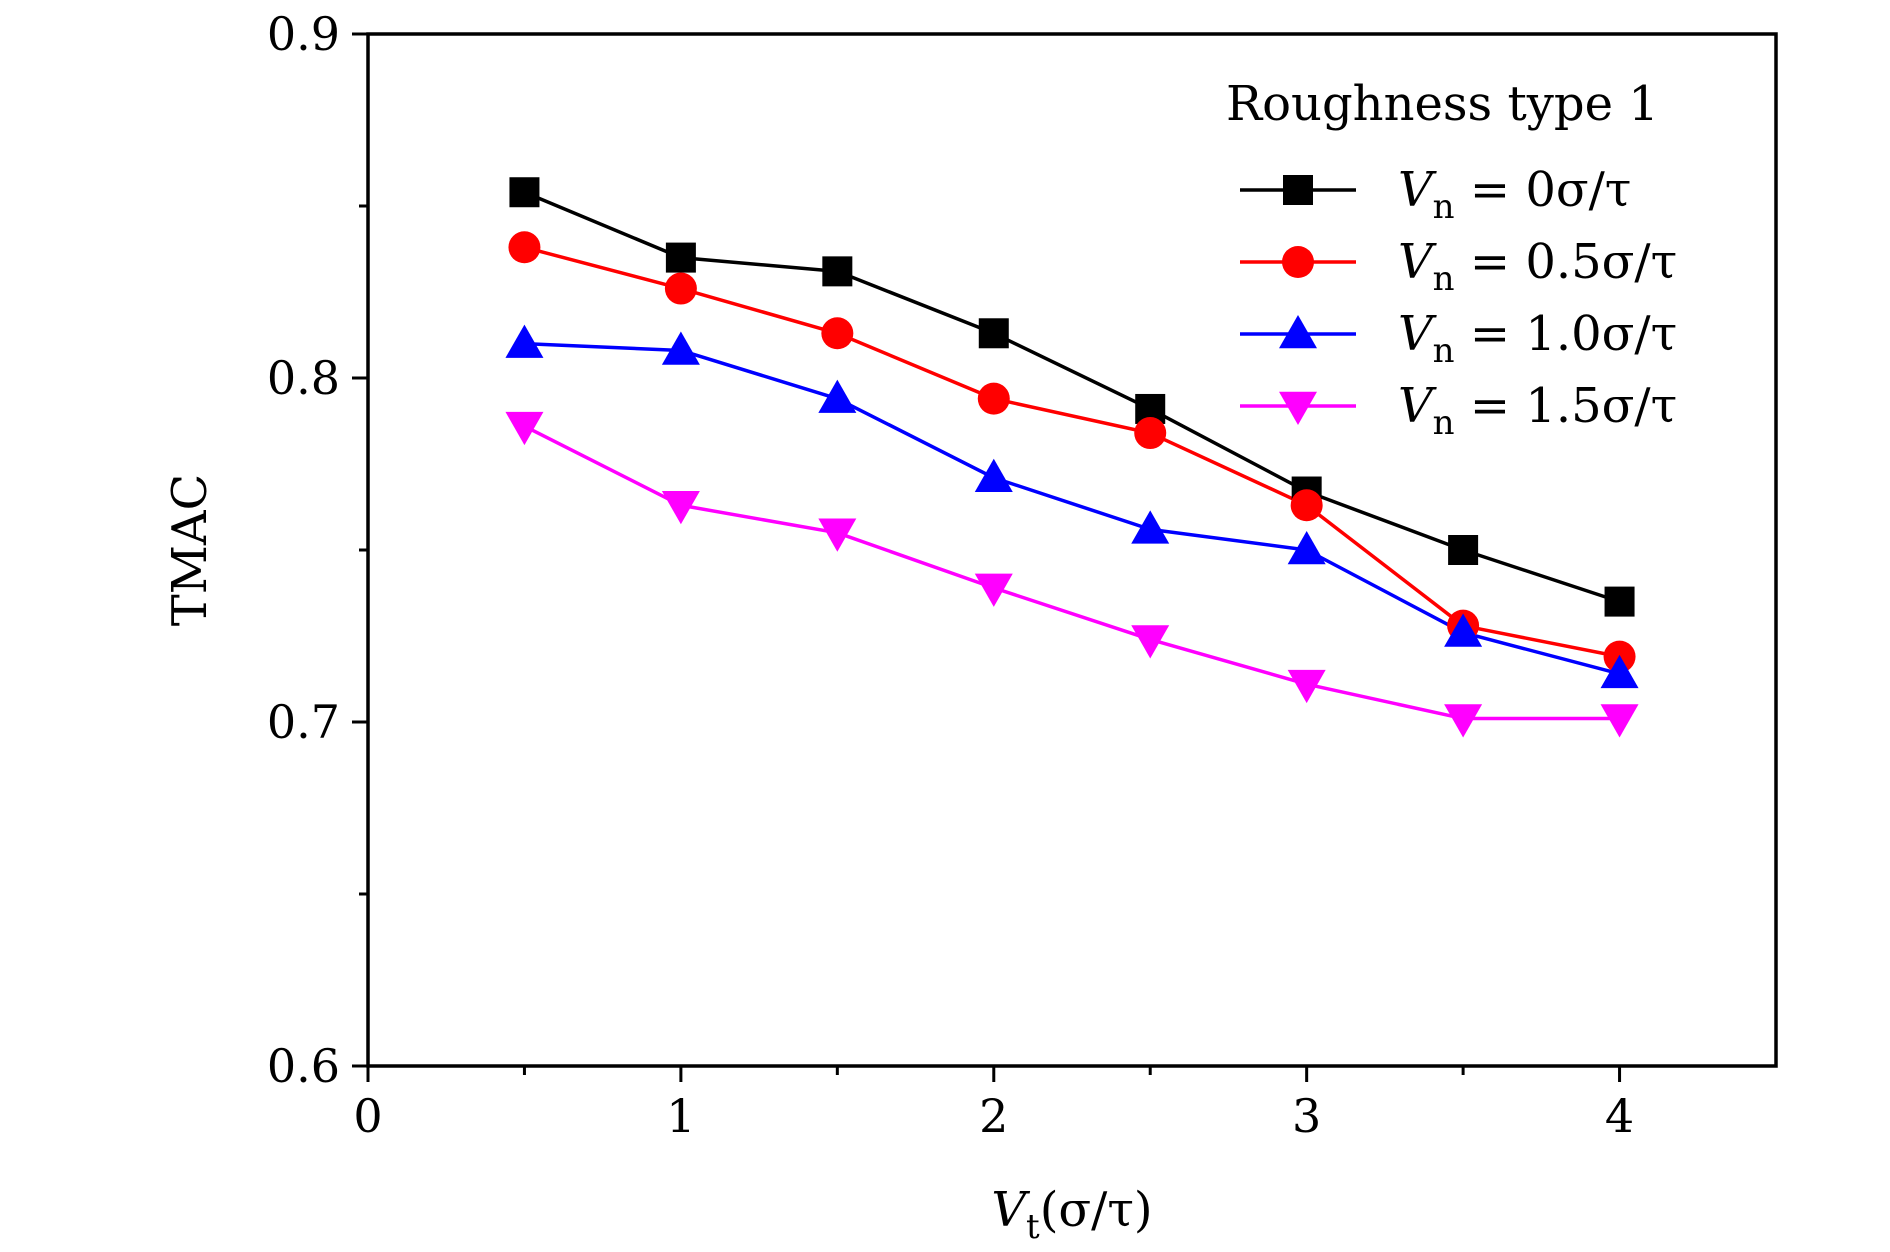  I want to click on legend-label-rest: = 0.5σ/τ, so click(1566, 262).